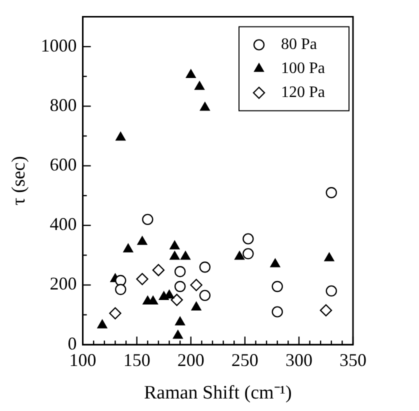 This screenshot has height=411, width=419. What do you see at coordinates (190, 360) in the screenshot?
I see `x-tick-label: 200` at bounding box center [190, 360].